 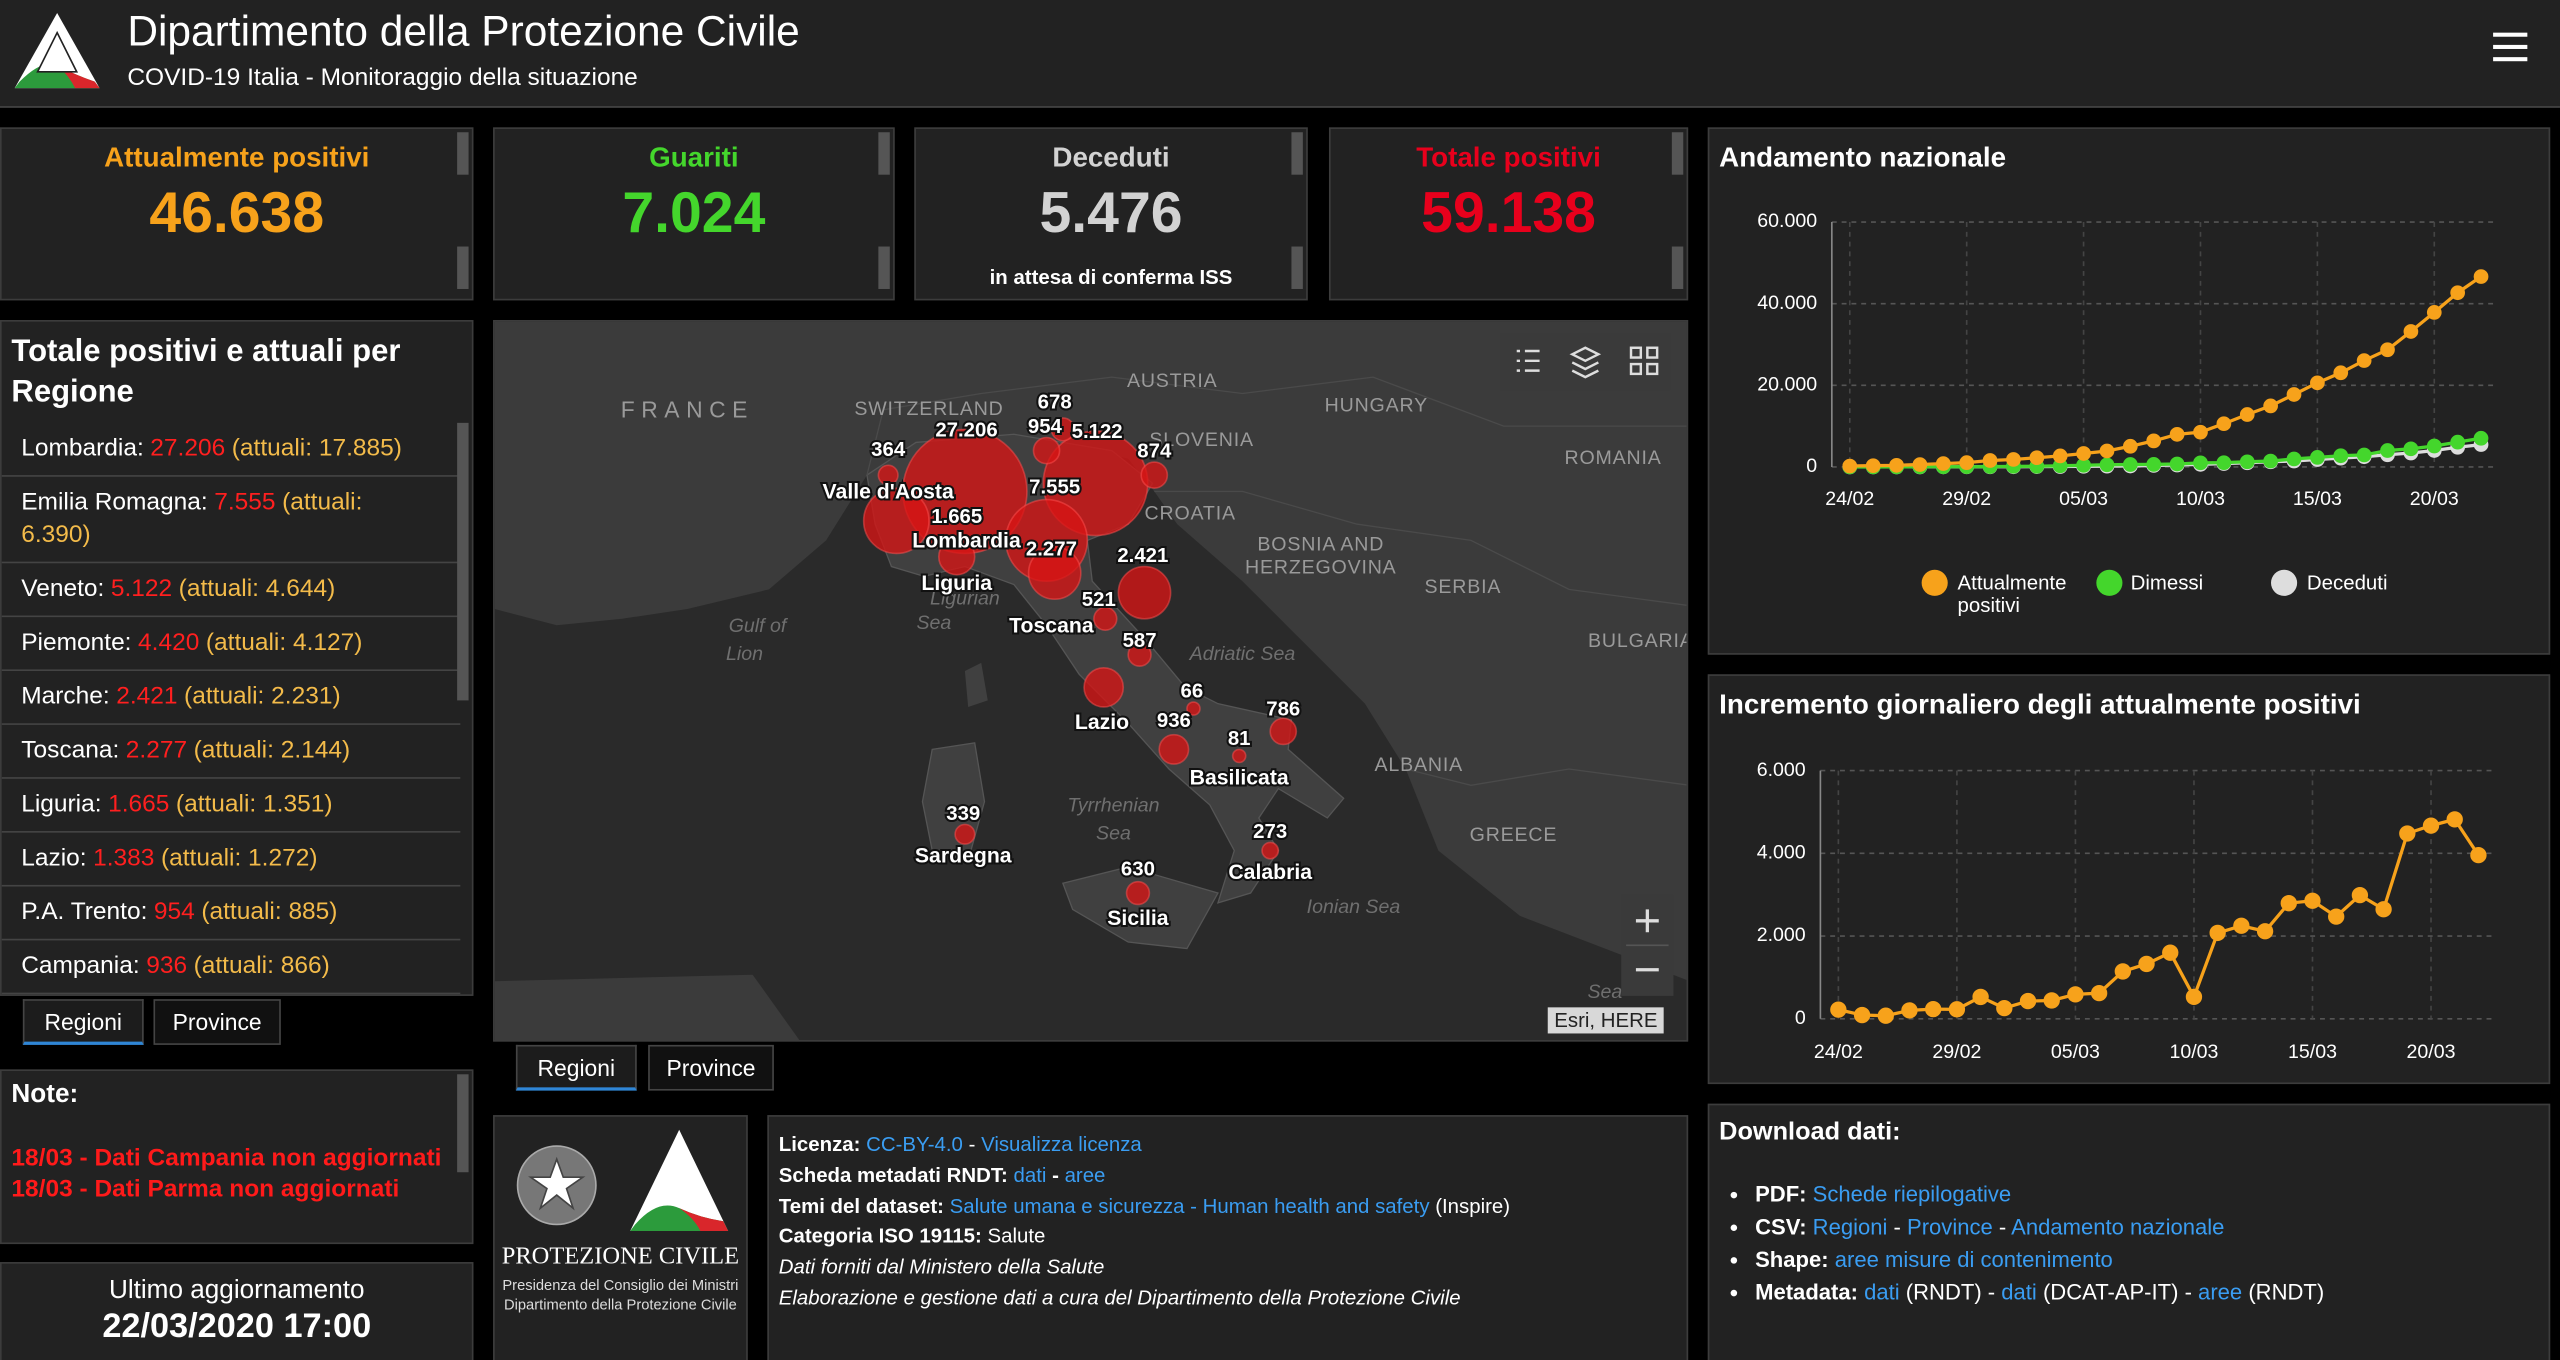 I want to click on link: aree misure di contenimento, so click(x=1973, y=1259).